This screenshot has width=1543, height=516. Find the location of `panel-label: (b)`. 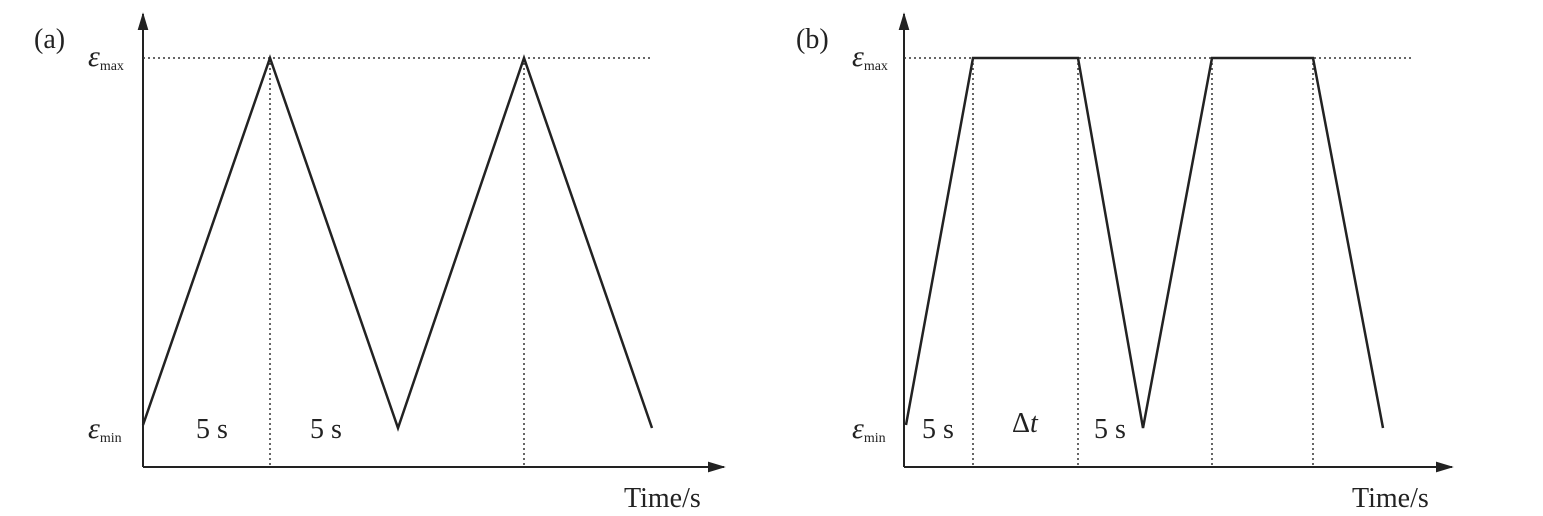

panel-label: (b) is located at coordinates (812, 39).